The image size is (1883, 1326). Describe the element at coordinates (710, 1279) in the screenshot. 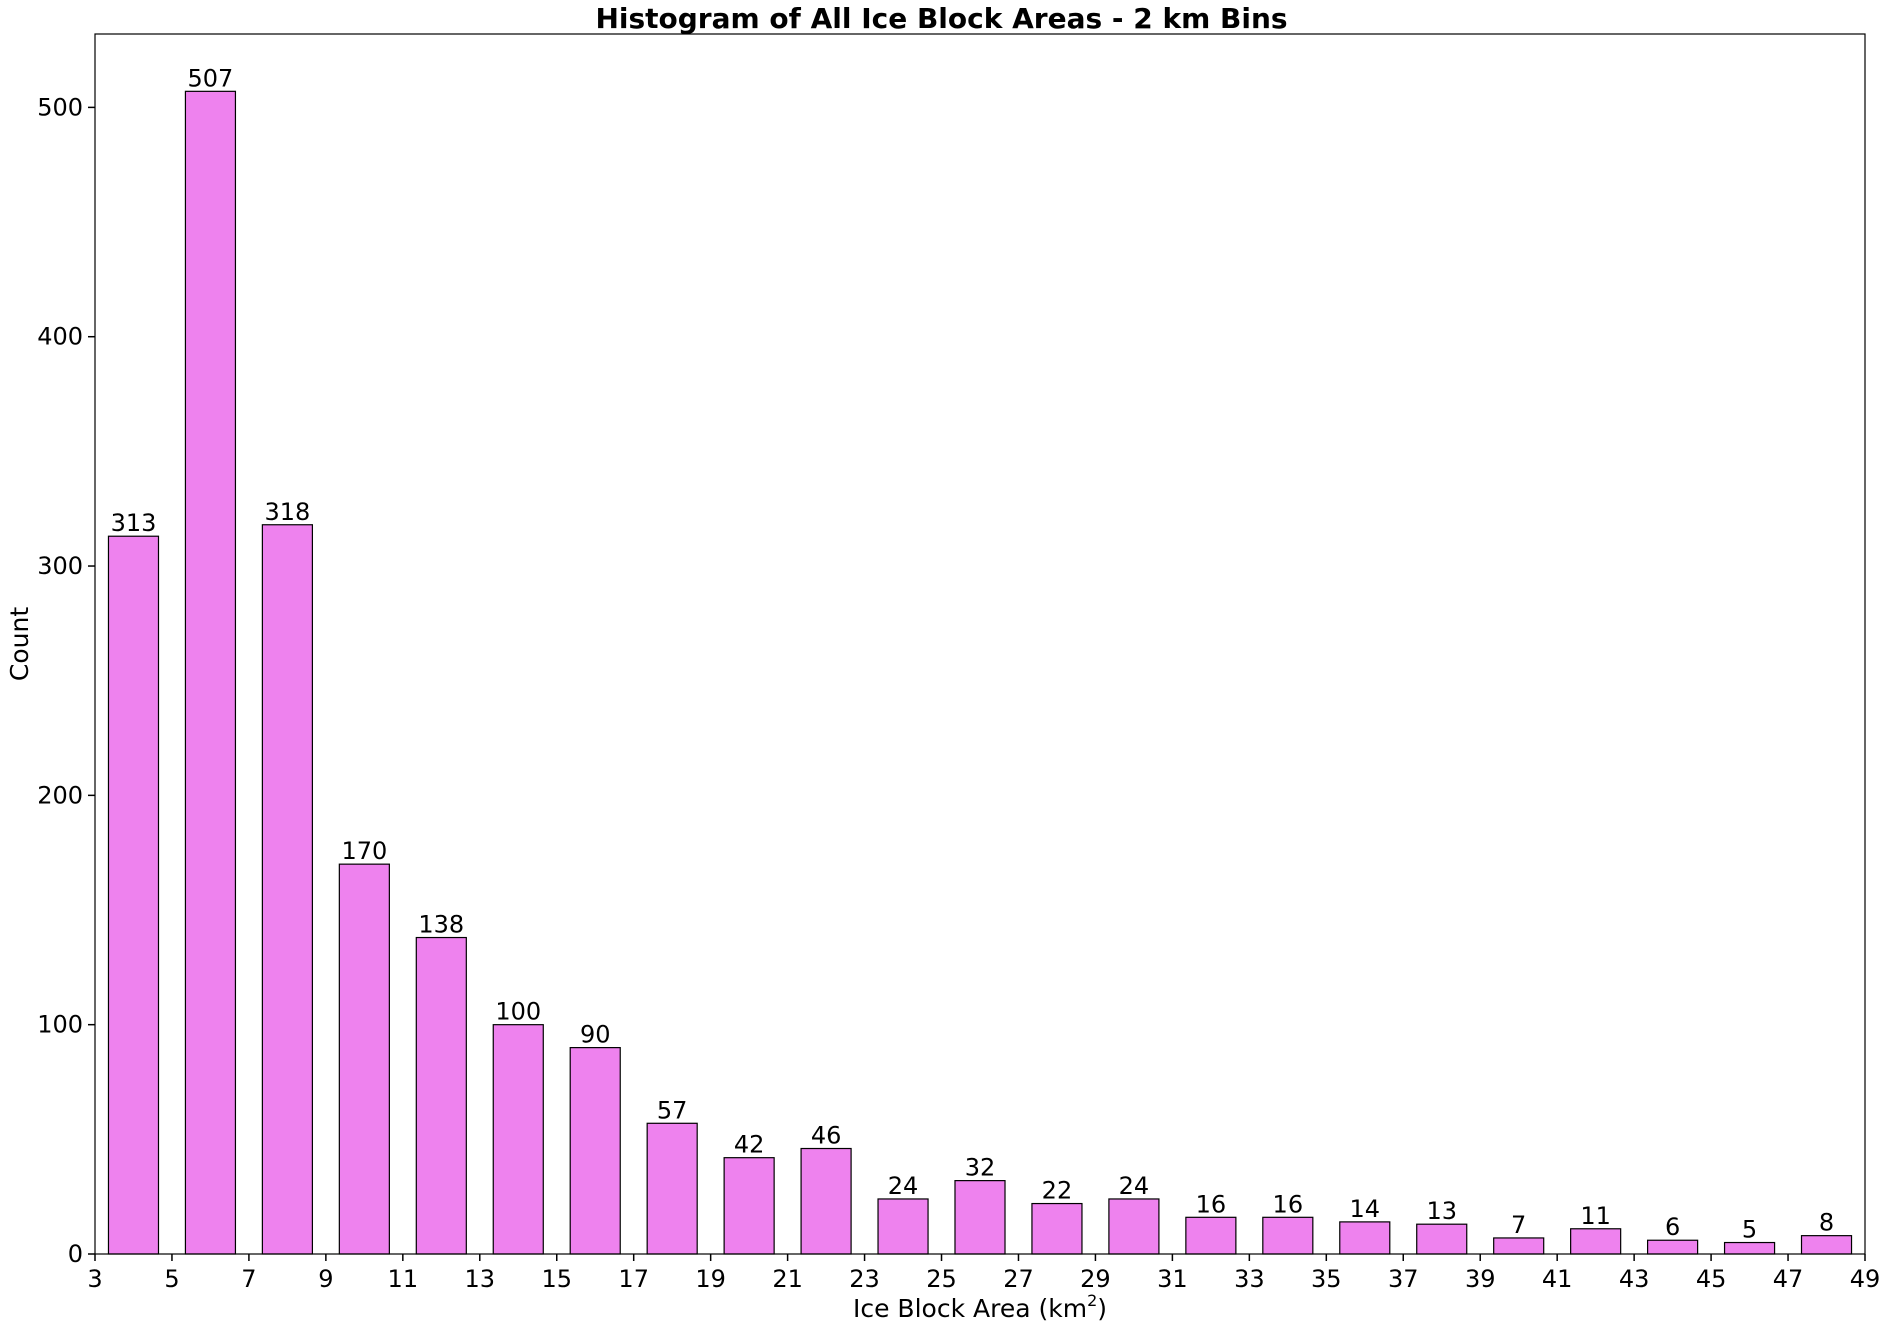

I see `x-tick-label-19: 19` at that location.